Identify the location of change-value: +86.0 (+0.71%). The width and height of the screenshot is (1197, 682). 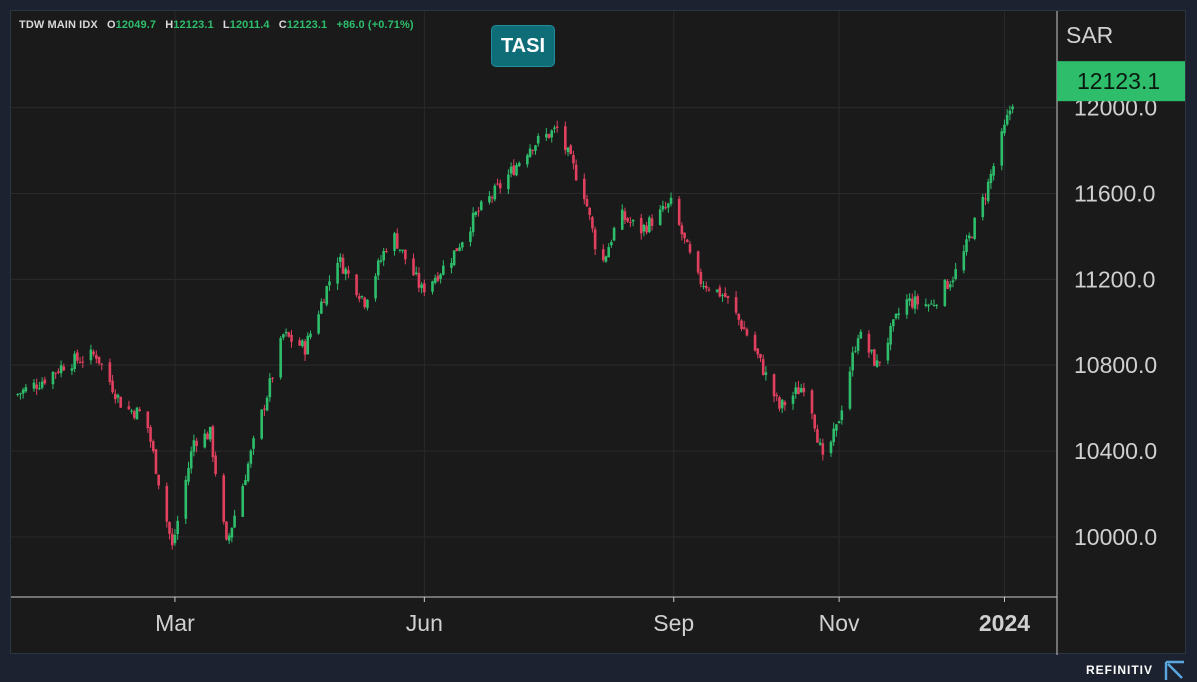
(375, 25).